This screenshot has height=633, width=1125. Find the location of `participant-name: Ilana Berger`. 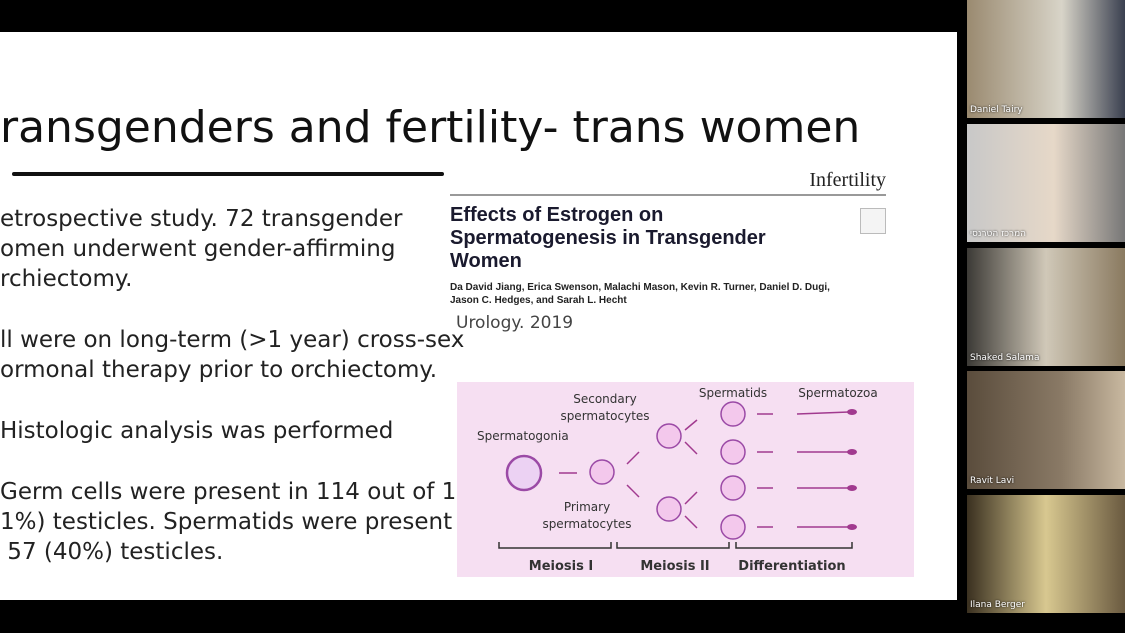

participant-name: Ilana Berger is located at coordinates (997, 605).